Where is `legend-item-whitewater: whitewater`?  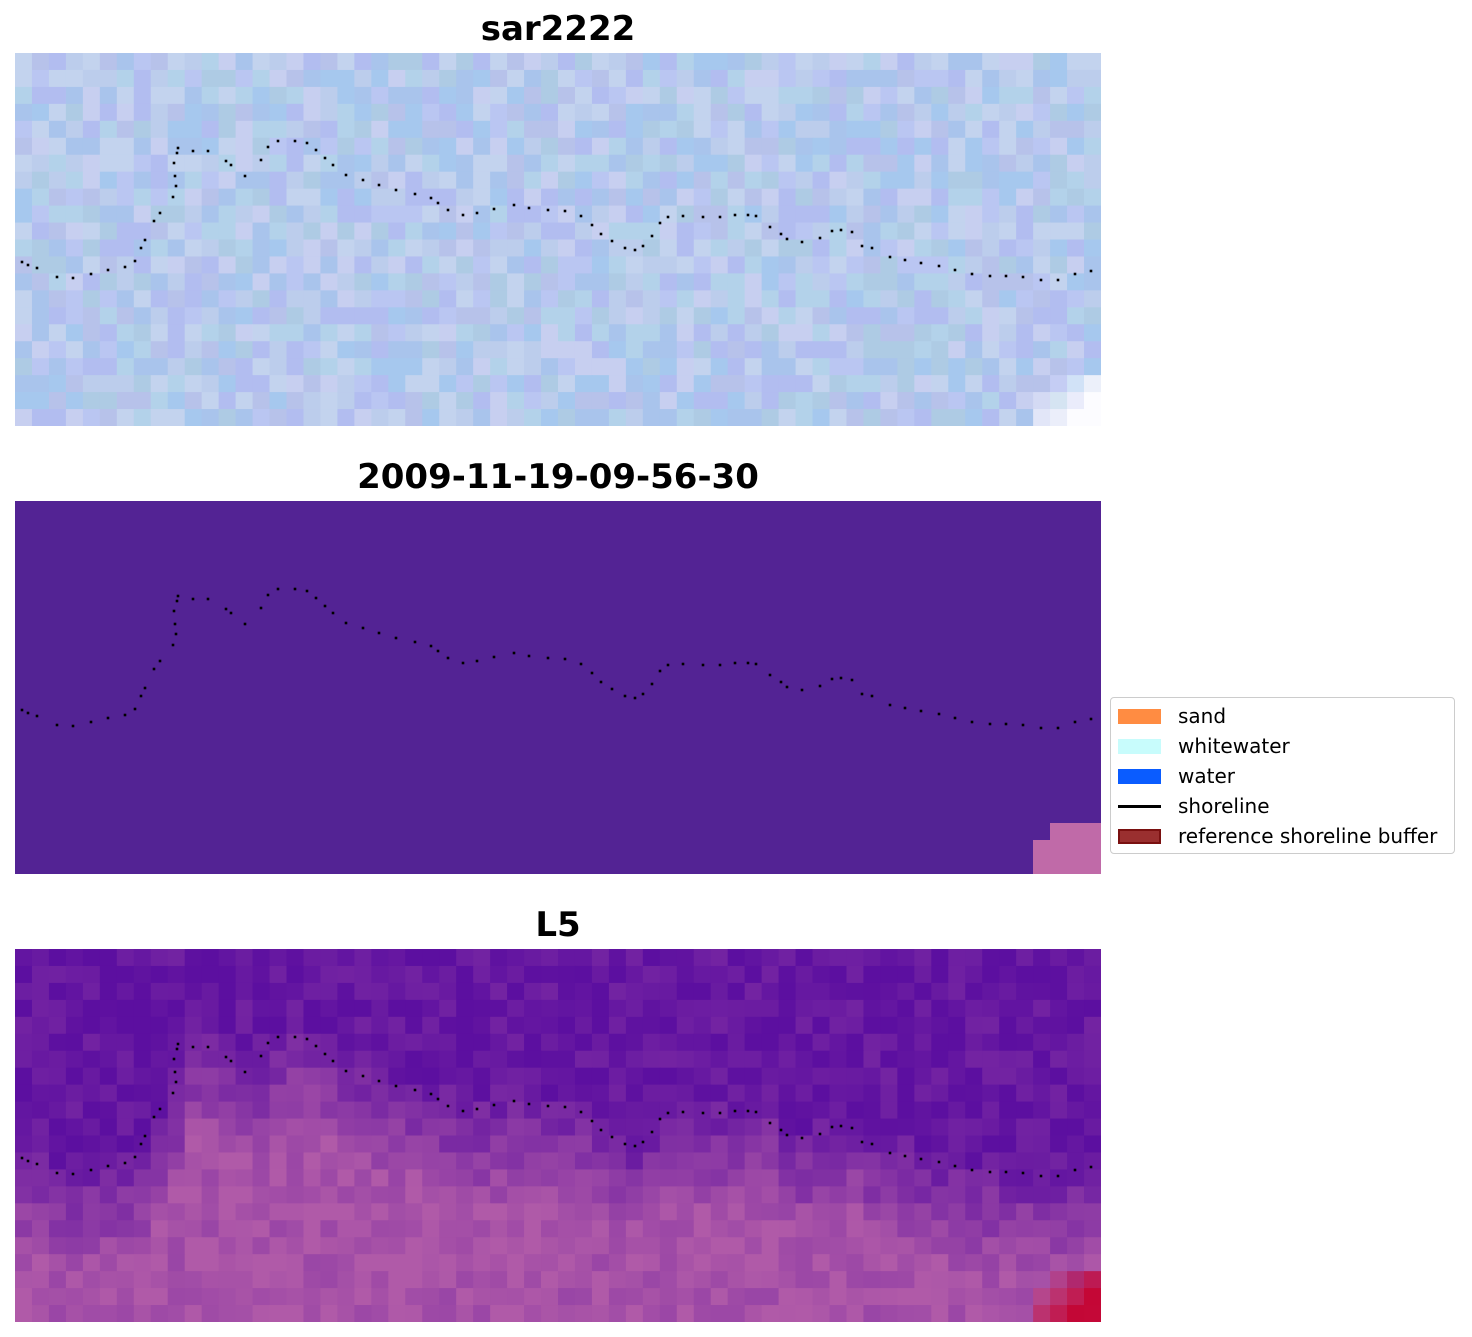
legend-item-whitewater: whitewater is located at coordinates (1204, 746).